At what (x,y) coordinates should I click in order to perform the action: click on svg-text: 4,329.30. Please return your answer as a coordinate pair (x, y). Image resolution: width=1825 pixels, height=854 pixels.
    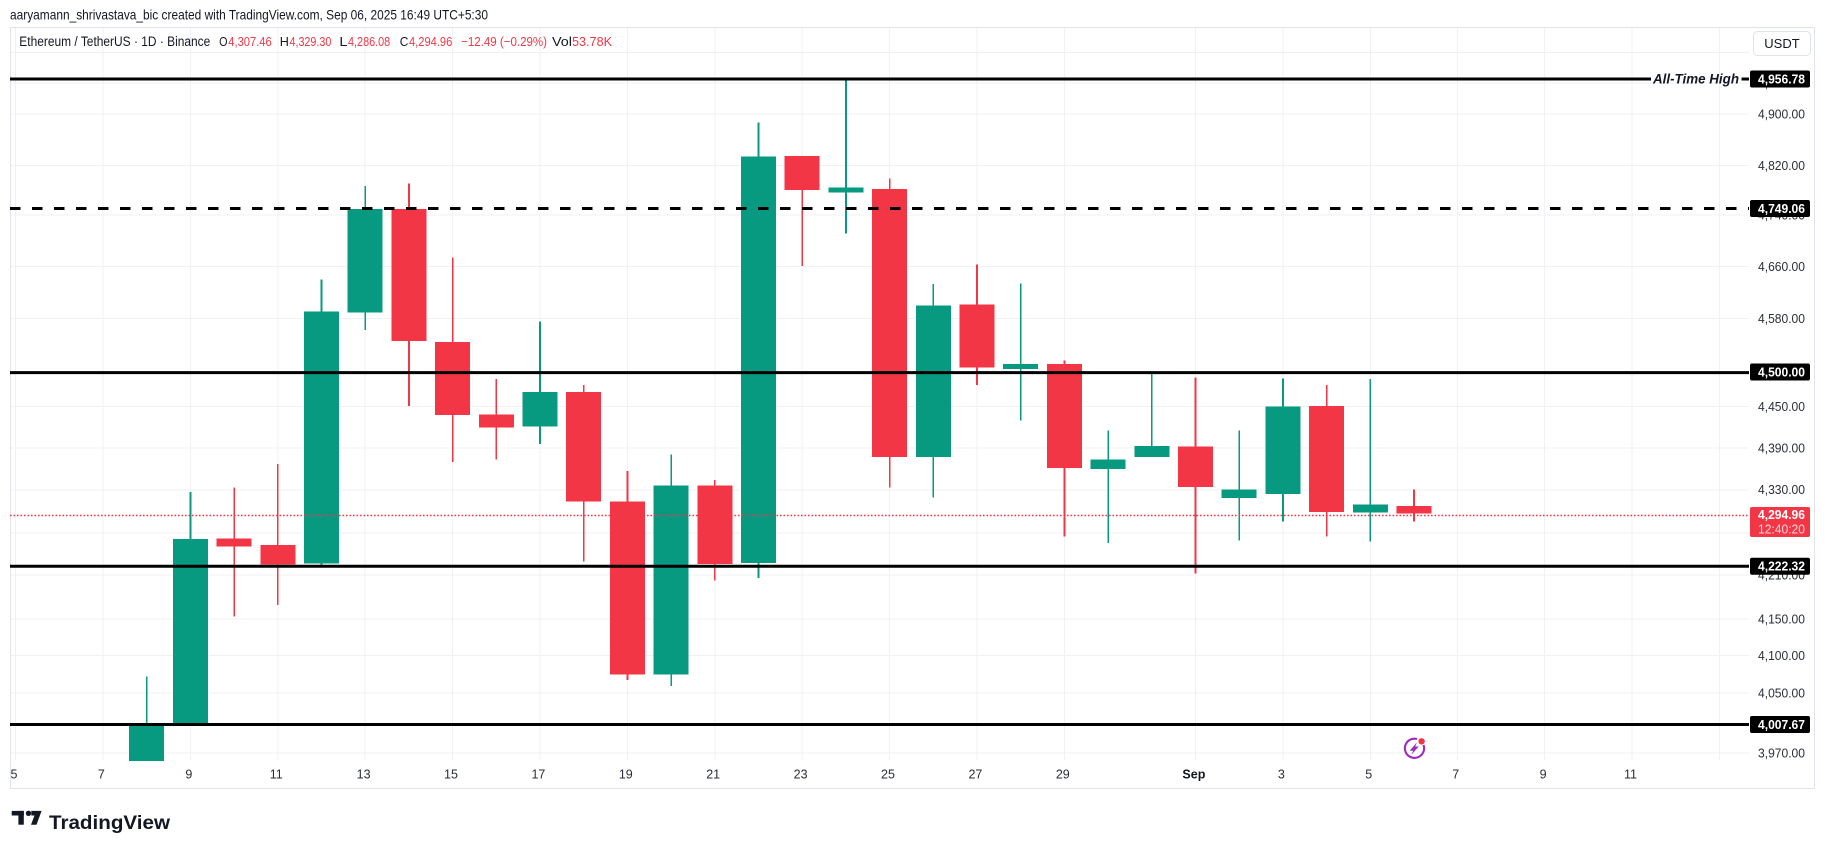
    Looking at the image, I should click on (311, 41).